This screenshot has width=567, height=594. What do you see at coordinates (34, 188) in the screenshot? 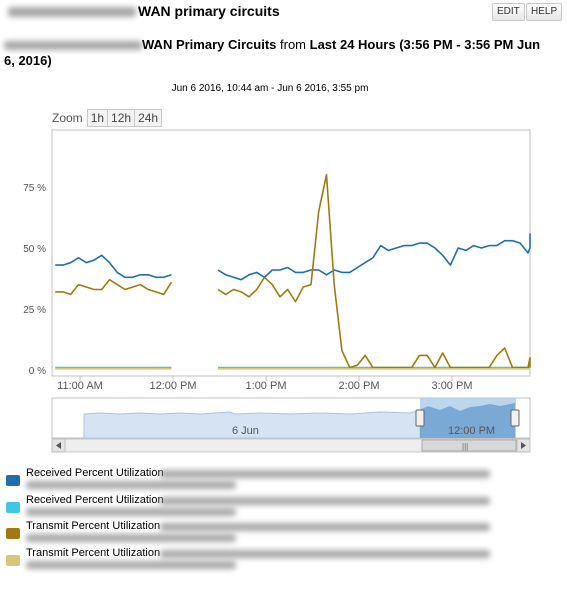
I see `y-tick-label: 75 %` at bounding box center [34, 188].